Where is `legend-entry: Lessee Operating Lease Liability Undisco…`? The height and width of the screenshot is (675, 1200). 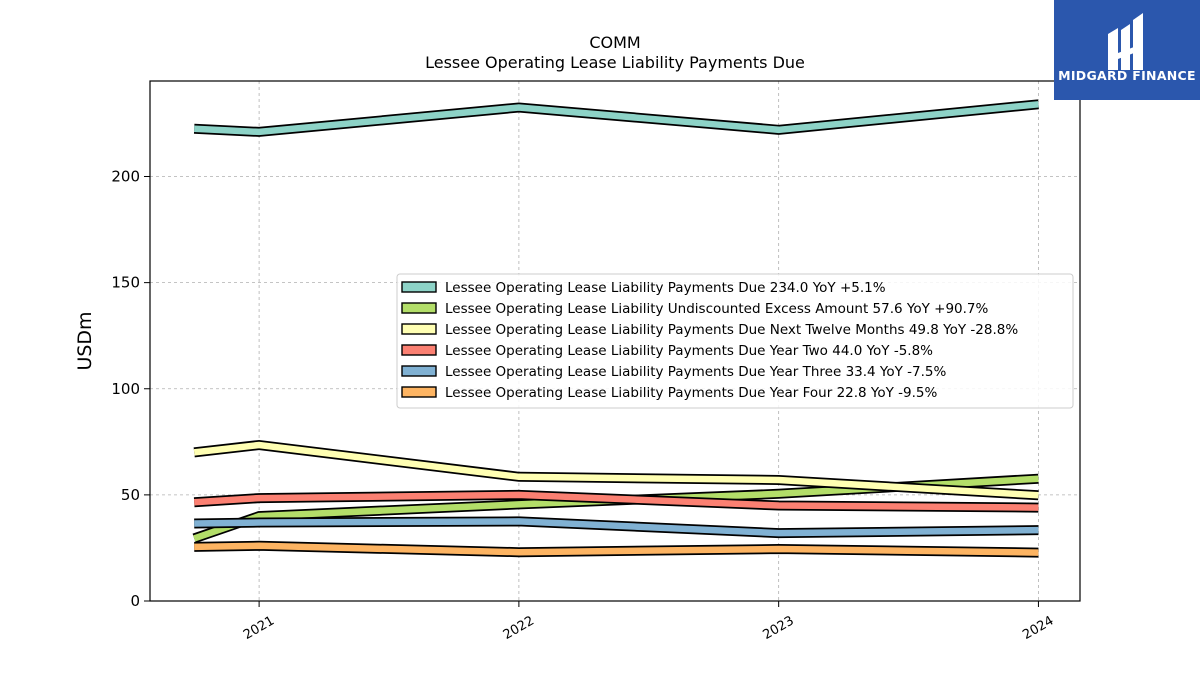
legend-entry: Lessee Operating Lease Liability Undisco… is located at coordinates (717, 309).